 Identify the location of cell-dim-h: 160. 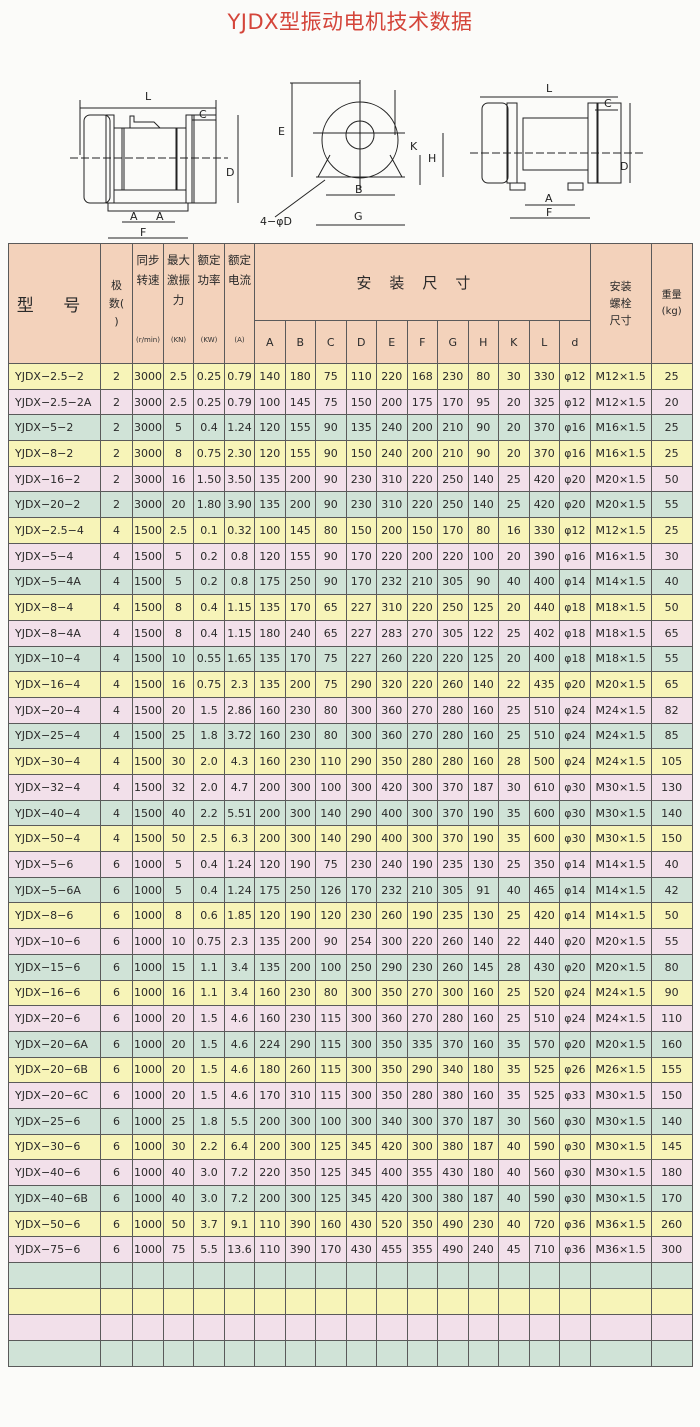
(483, 710).